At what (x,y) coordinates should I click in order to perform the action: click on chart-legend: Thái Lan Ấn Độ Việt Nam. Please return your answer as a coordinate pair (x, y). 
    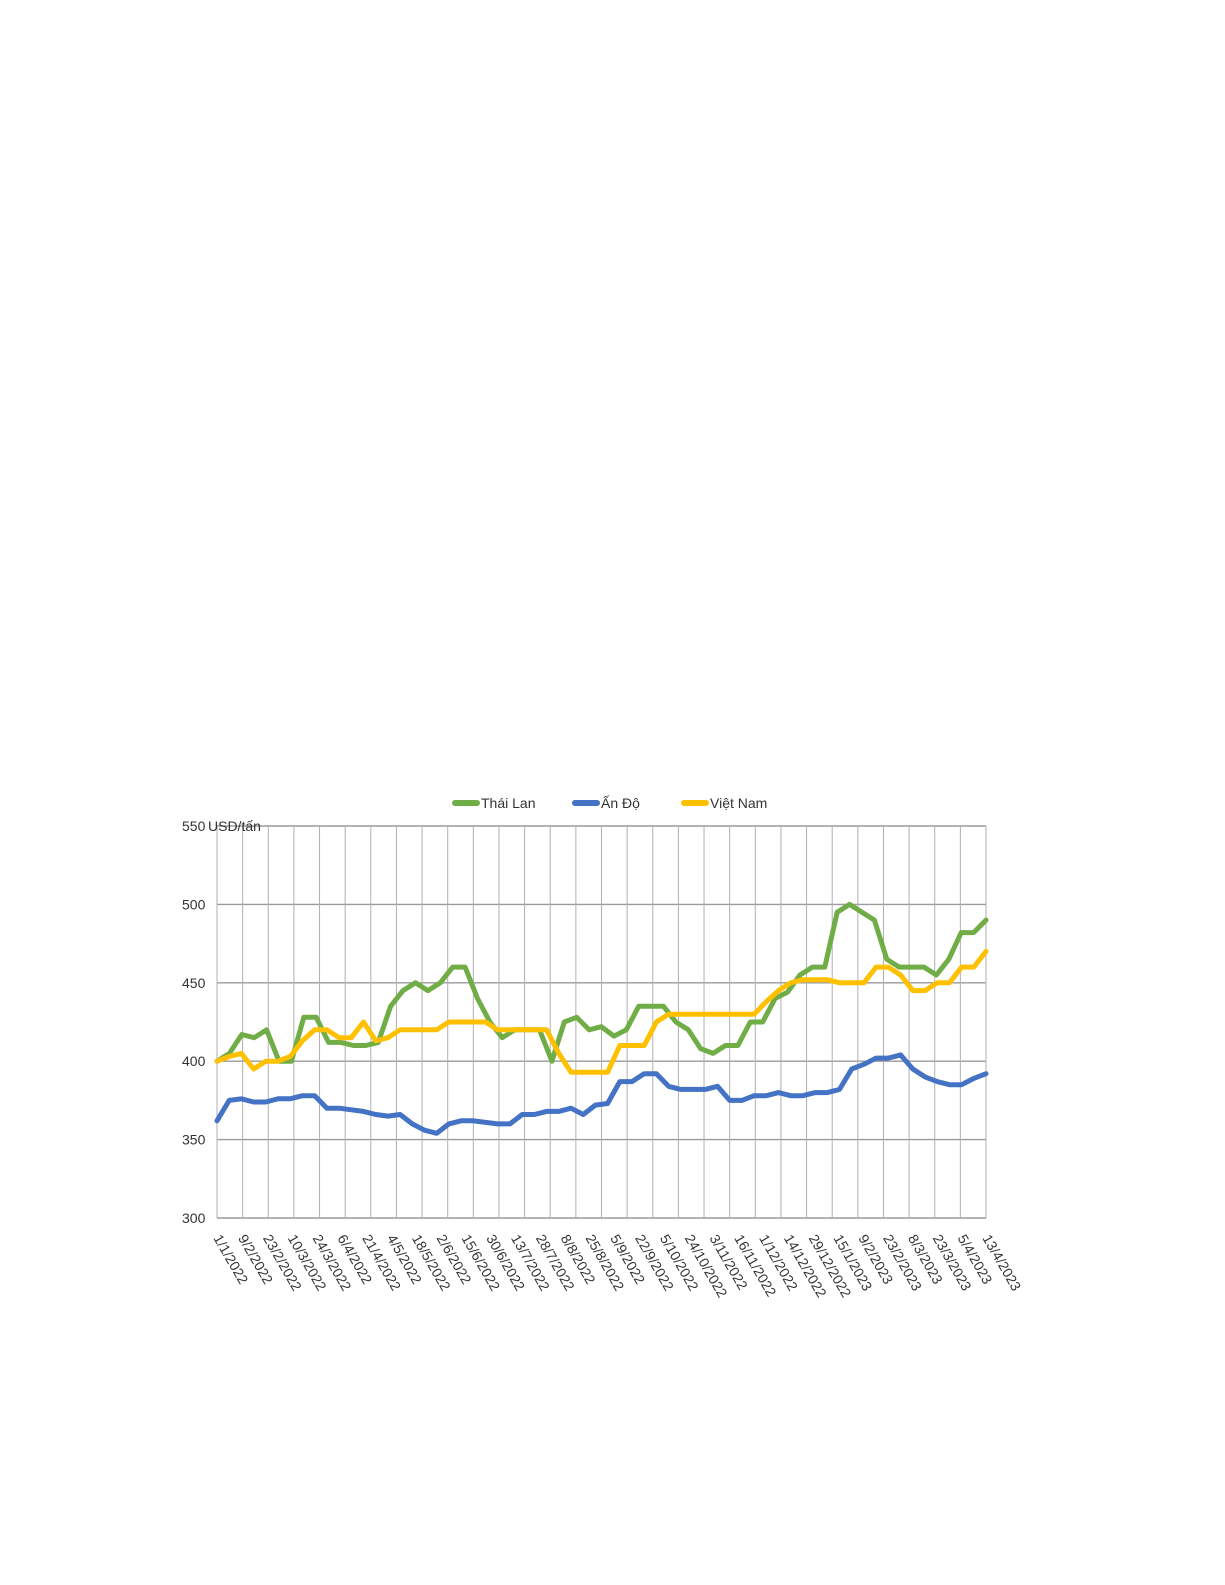
    Looking at the image, I should click on (609, 803).